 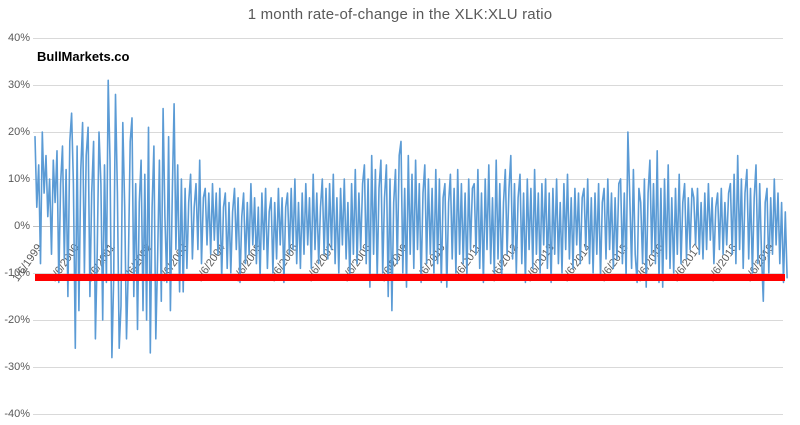 What do you see at coordinates (17, 367) in the screenshot?
I see `y-axis-label: -30%` at bounding box center [17, 367].